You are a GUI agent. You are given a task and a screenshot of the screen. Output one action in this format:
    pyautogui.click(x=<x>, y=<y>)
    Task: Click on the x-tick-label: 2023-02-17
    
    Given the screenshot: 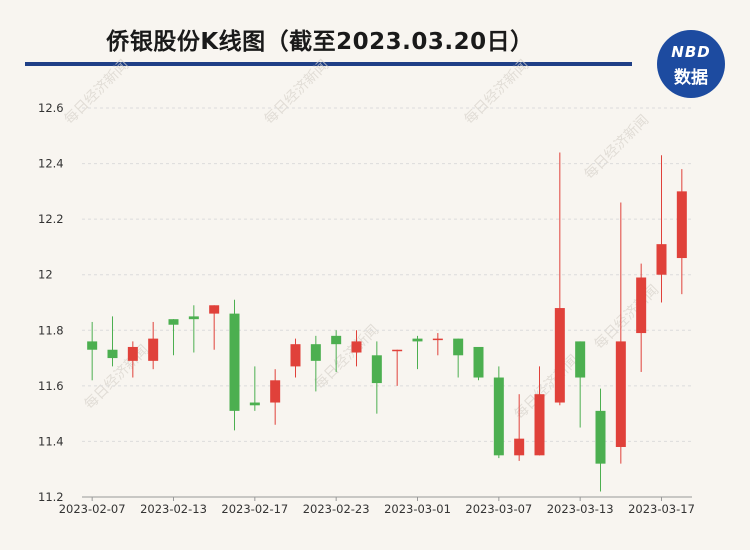 What is the action you would take?
    pyautogui.click(x=254, y=509)
    